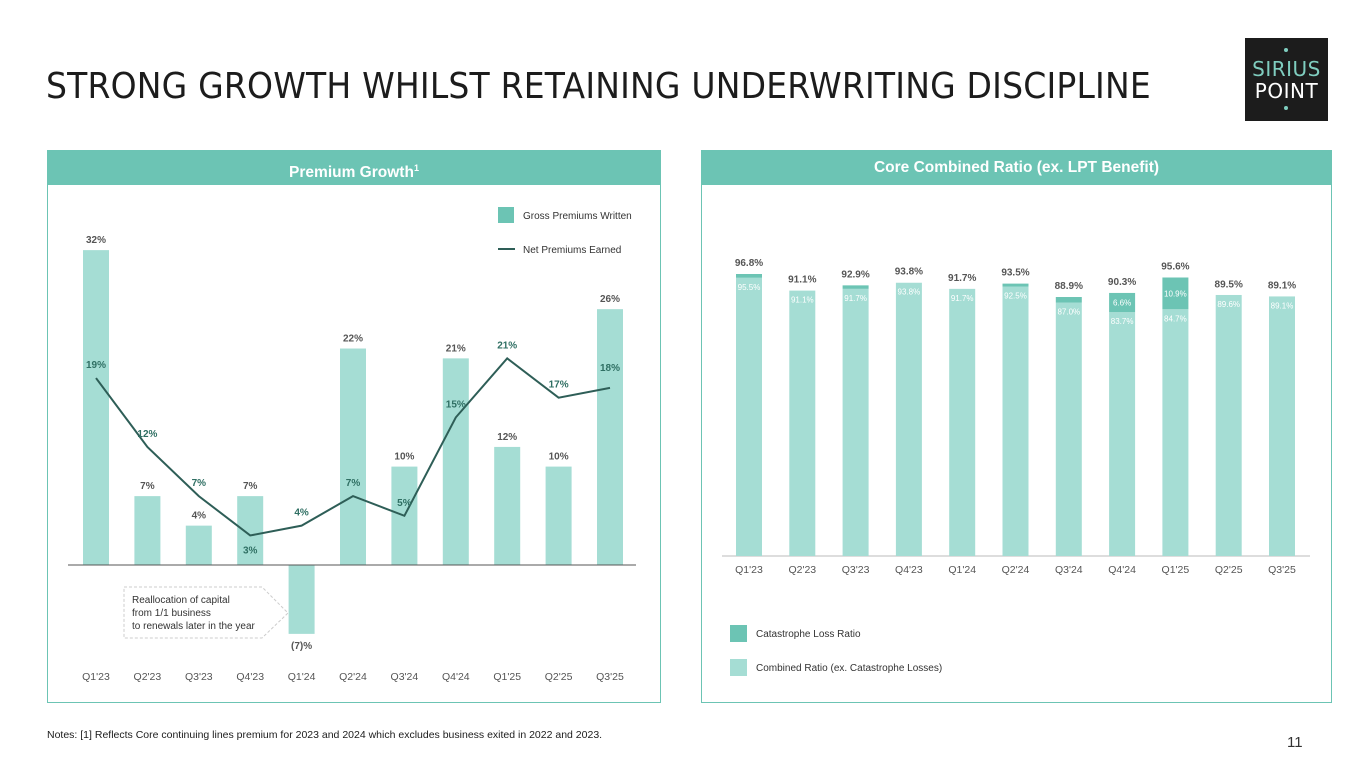 The width and height of the screenshot is (1365, 767). What do you see at coordinates (1286, 91) in the screenshot?
I see `logo-line2: POINT` at bounding box center [1286, 91].